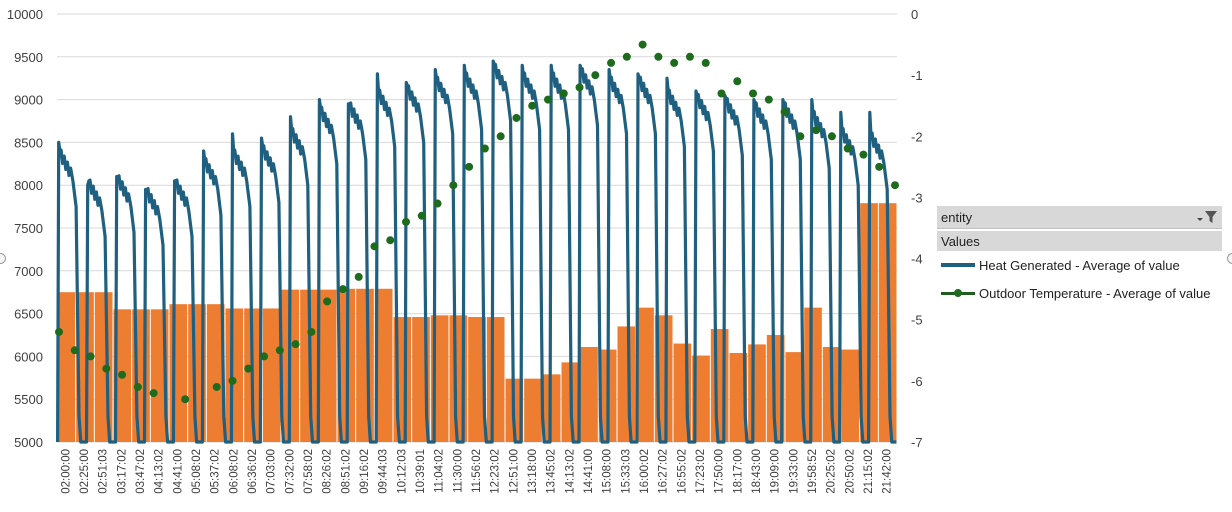  What do you see at coordinates (104, 471) in the screenshot?
I see `x-tick-label: 02:51:03` at bounding box center [104, 471].